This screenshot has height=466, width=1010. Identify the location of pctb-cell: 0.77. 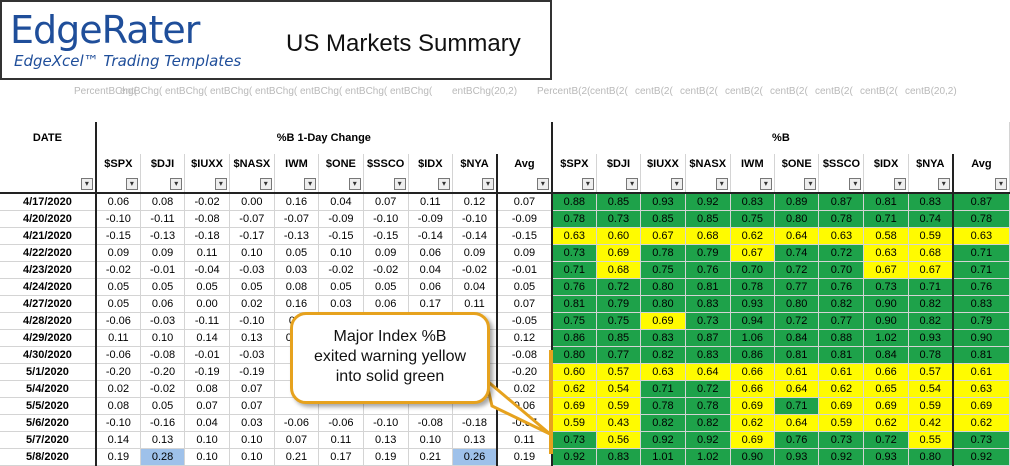
(797, 287).